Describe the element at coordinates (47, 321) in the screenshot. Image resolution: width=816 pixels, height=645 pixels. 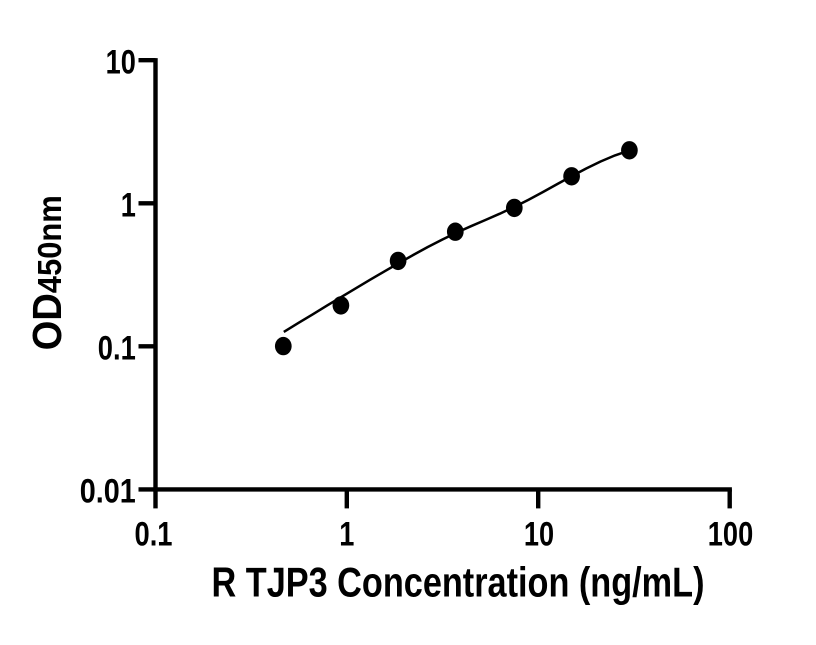
I see `svg-text: OD` at that location.